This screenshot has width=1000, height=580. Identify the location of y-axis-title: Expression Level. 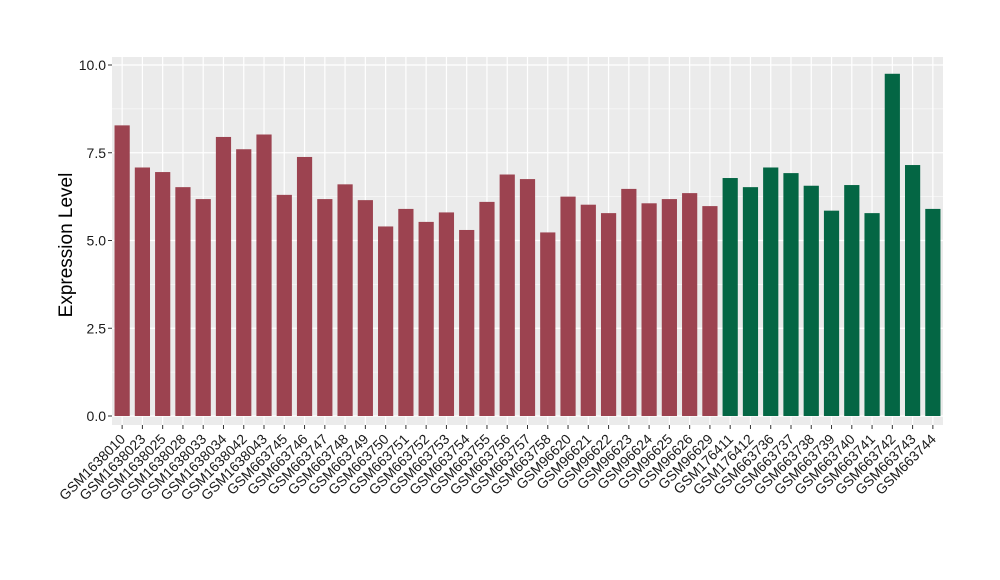
(66, 245).